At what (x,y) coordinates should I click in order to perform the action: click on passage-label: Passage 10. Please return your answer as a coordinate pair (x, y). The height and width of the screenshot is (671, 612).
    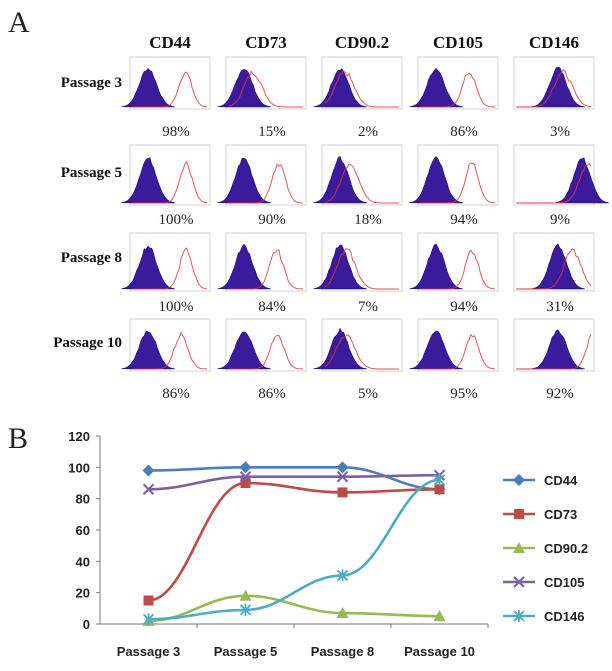
    Looking at the image, I should click on (87, 343).